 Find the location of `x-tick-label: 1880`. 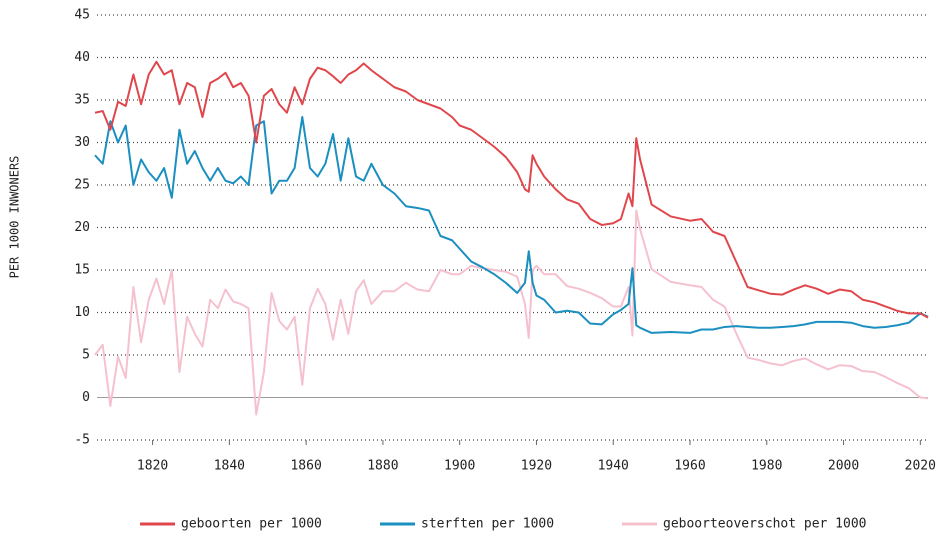

x-tick-label: 1880 is located at coordinates (382, 466).